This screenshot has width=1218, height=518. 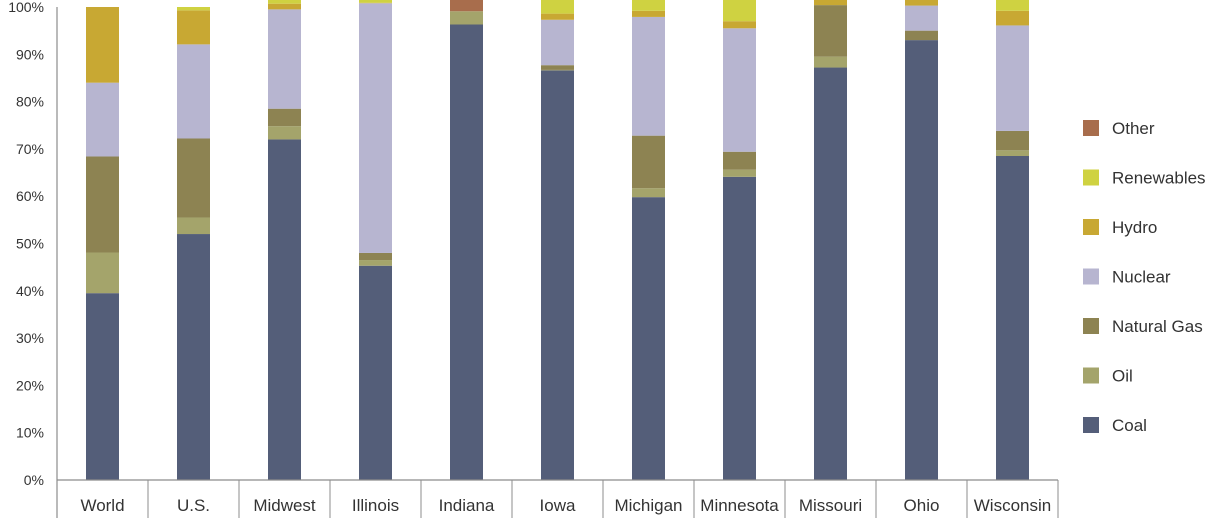 I want to click on bar-segment-midwest-hydro, so click(x=284, y=6).